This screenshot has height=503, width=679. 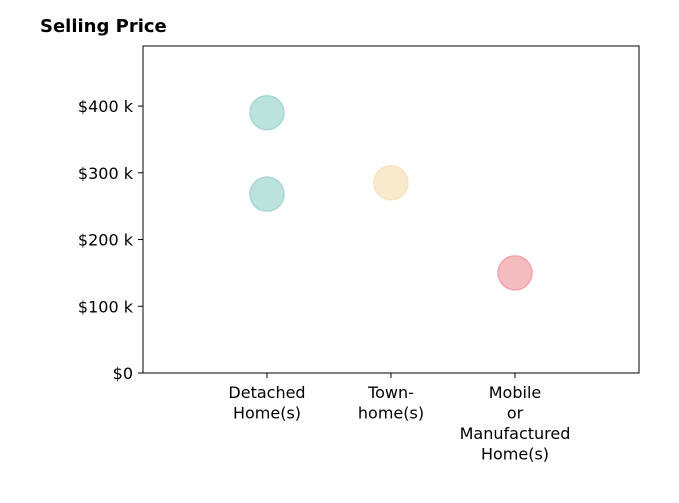 I want to click on x-tick-label: Mobile or Manufactured Home(s), so click(x=515, y=423).